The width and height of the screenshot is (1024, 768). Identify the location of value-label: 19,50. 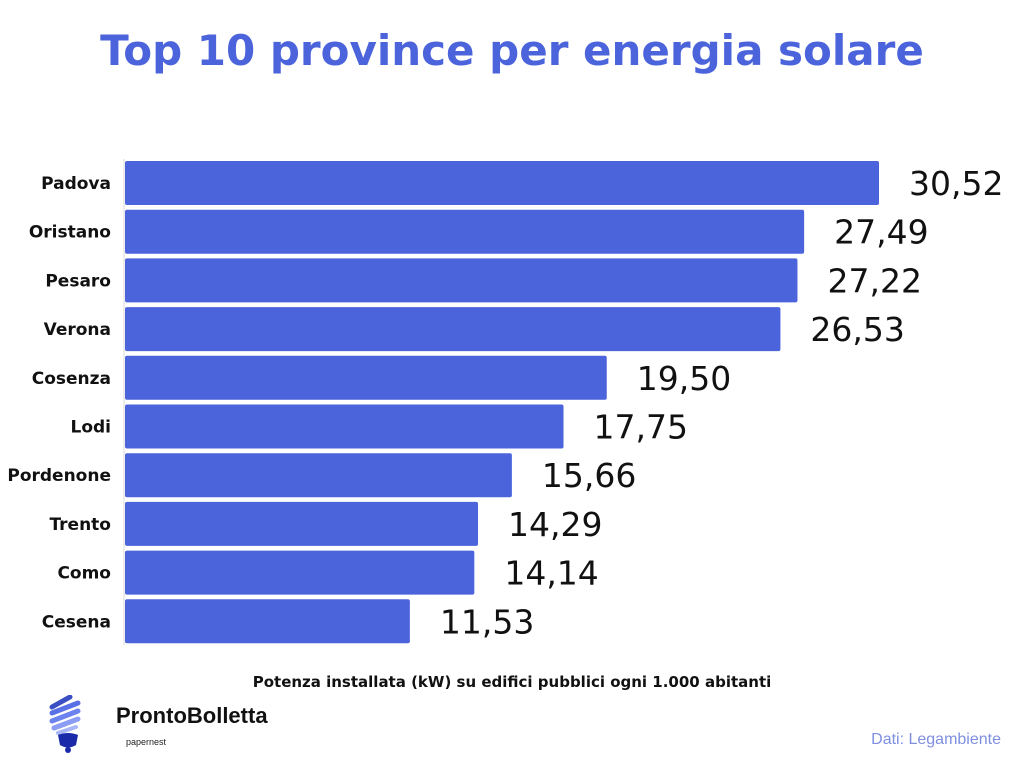
(684, 378).